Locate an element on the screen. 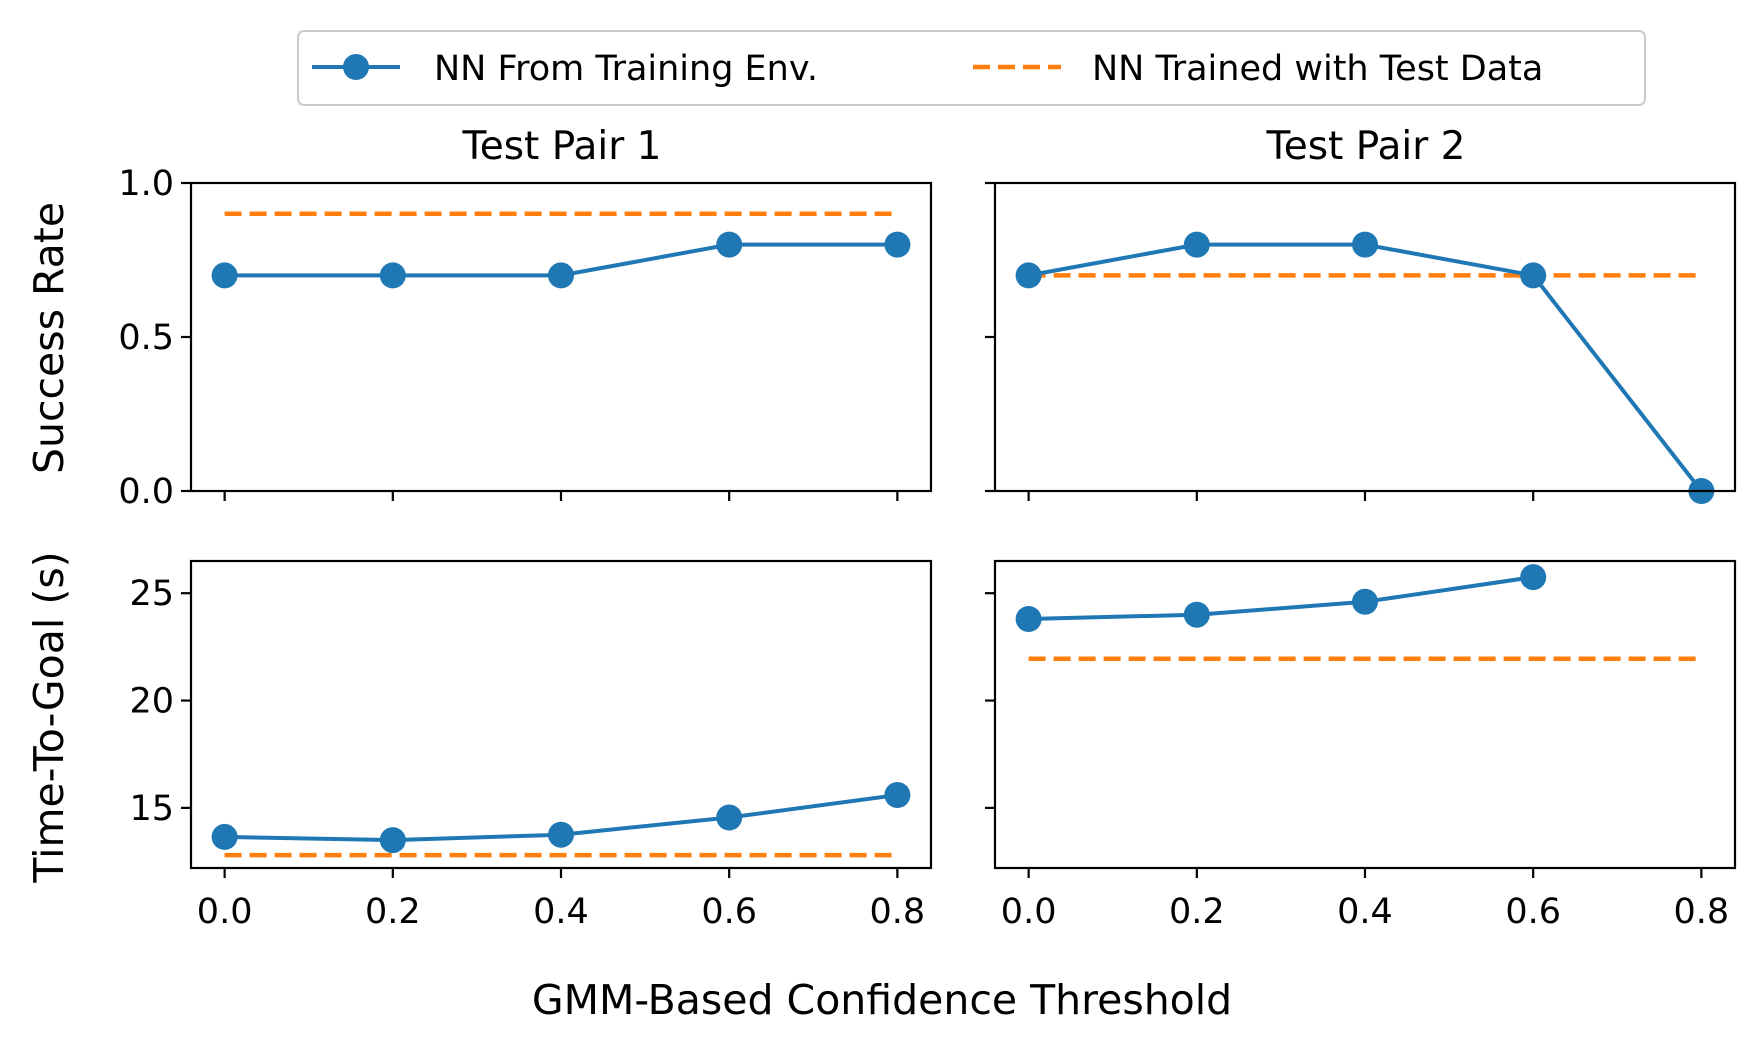 The image size is (1759, 1053). y-tick-label: 0.5 is located at coordinates (146, 338).